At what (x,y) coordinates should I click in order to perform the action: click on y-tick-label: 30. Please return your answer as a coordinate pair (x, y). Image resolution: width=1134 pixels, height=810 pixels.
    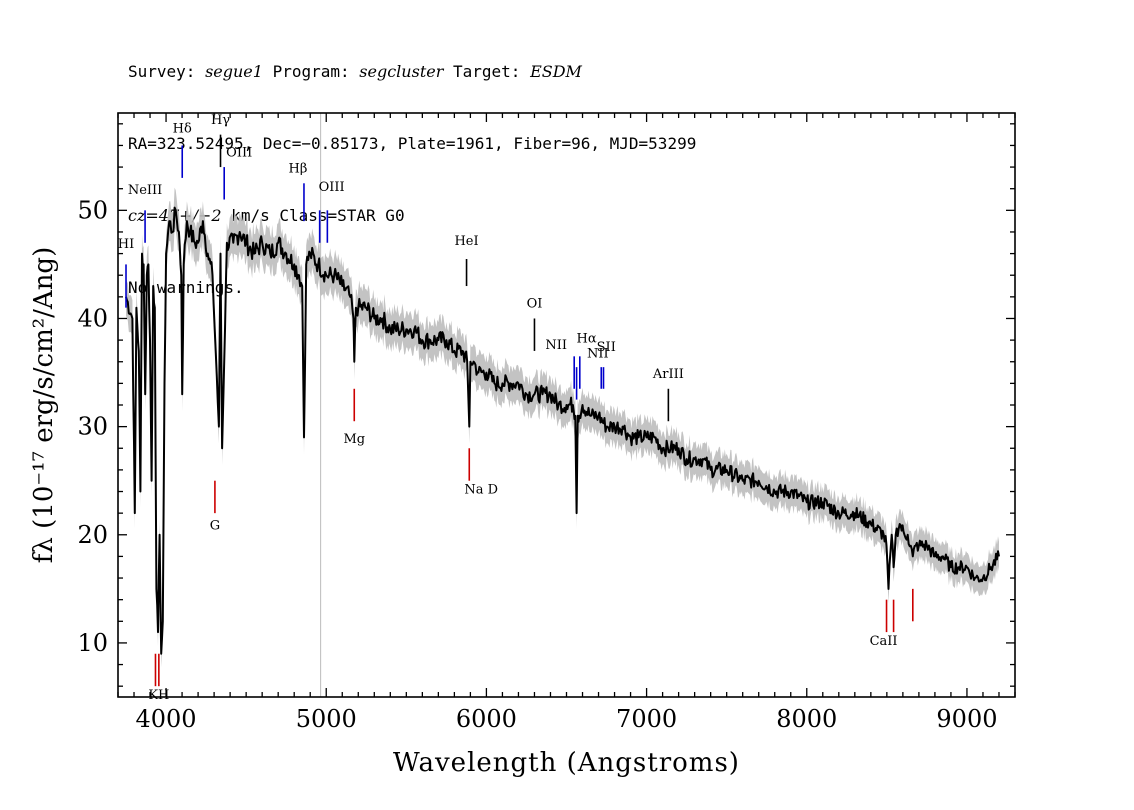
    Looking at the image, I should click on (92, 427).